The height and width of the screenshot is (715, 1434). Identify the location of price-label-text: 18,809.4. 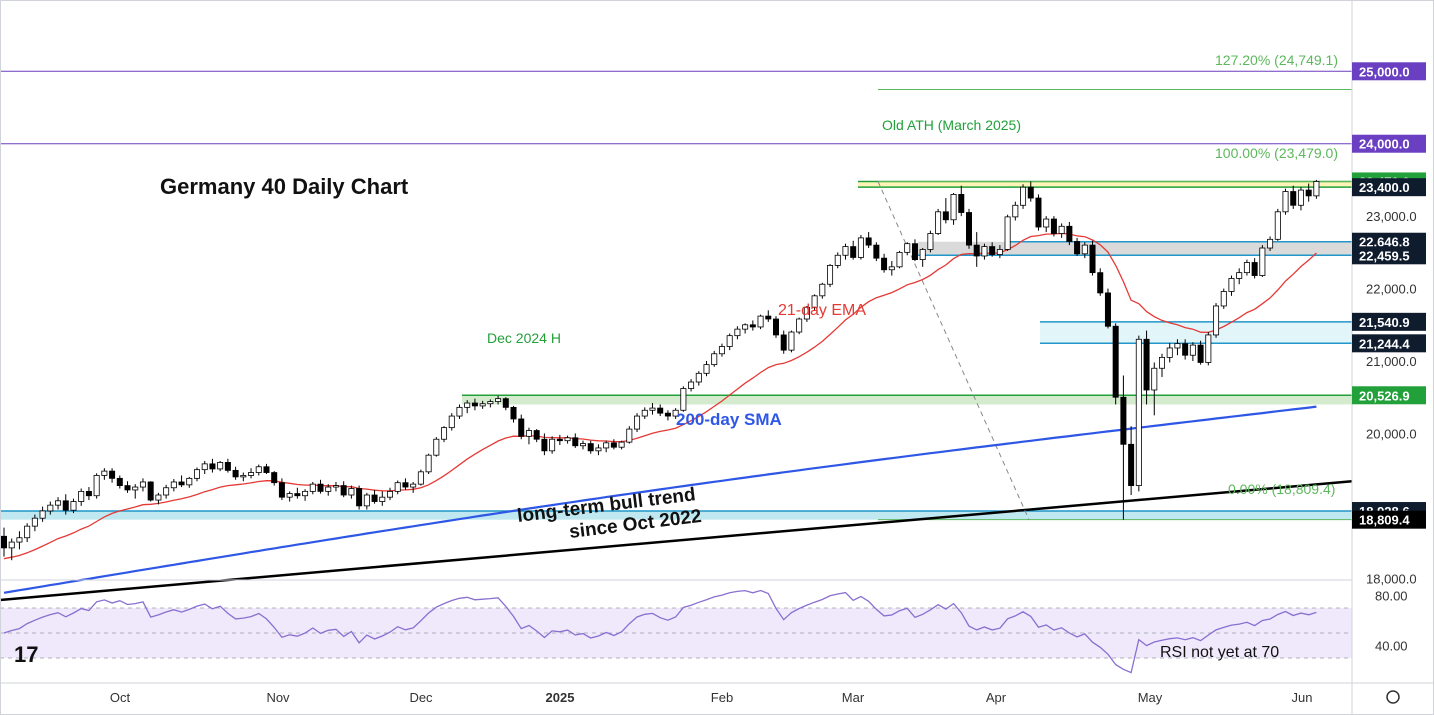
(1384, 520).